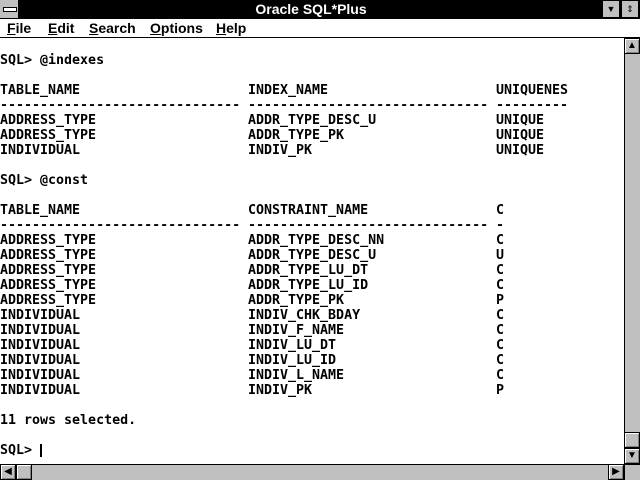  I want to click on console-line: ADDRESS_TYPE ADDR_TYPE_DESC_NN C, so click(312, 240).